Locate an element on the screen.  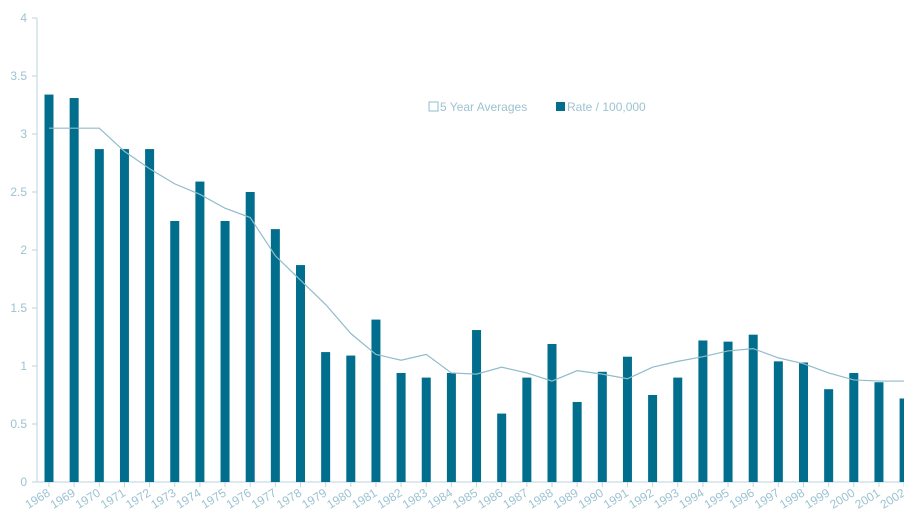
y-tick-label: 2.5 is located at coordinates (18, 192).